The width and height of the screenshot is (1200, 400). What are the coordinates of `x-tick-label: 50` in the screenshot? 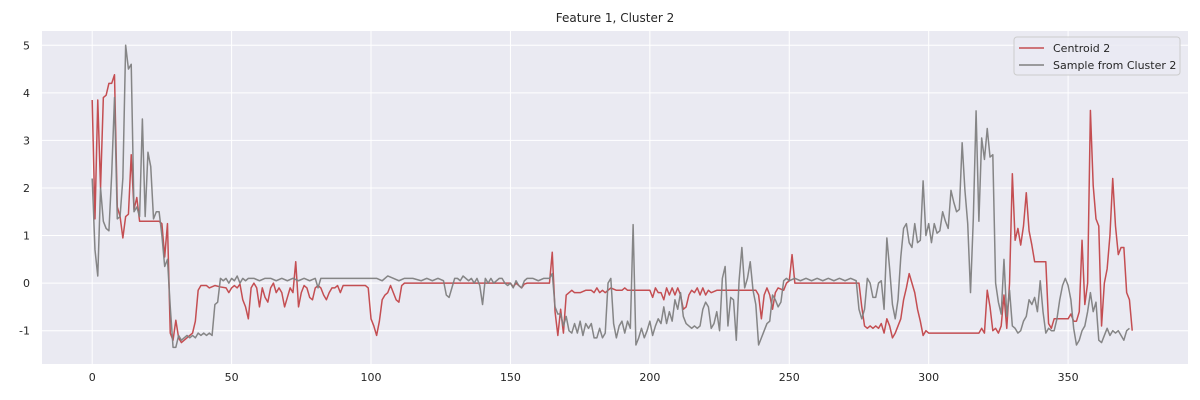 It's located at (232, 377).